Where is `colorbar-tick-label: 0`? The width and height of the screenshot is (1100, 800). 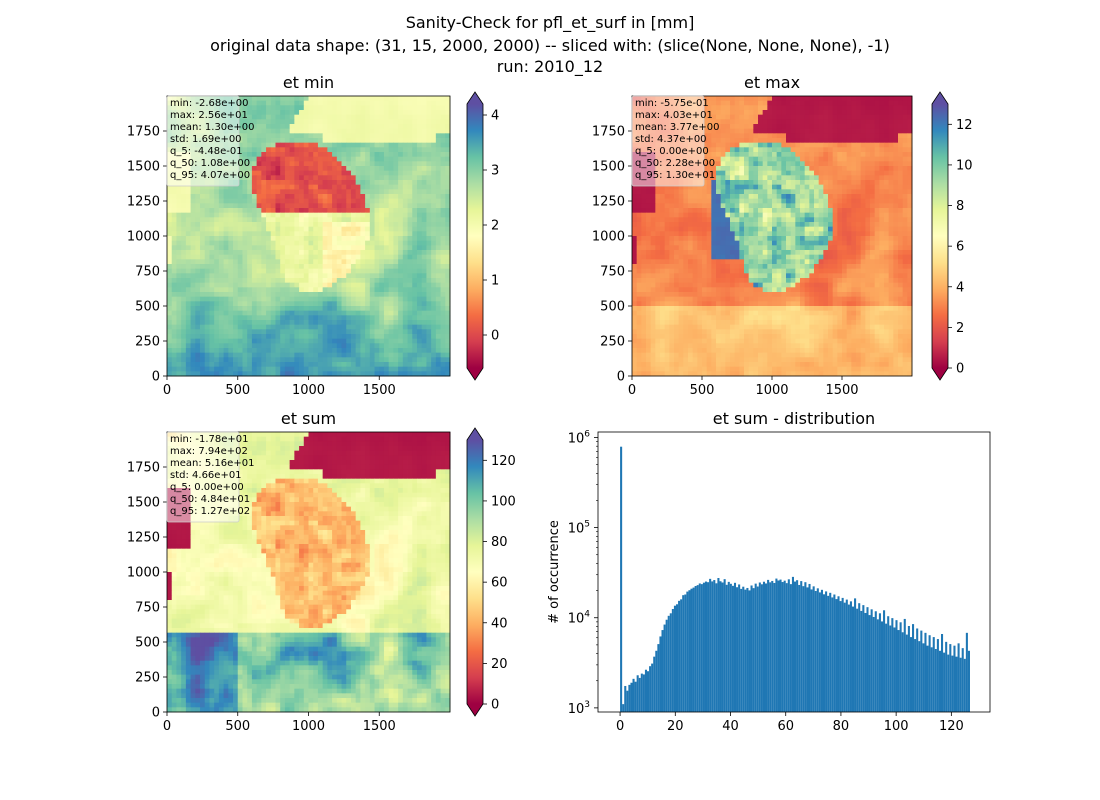
colorbar-tick-label: 0 is located at coordinates (495, 336).